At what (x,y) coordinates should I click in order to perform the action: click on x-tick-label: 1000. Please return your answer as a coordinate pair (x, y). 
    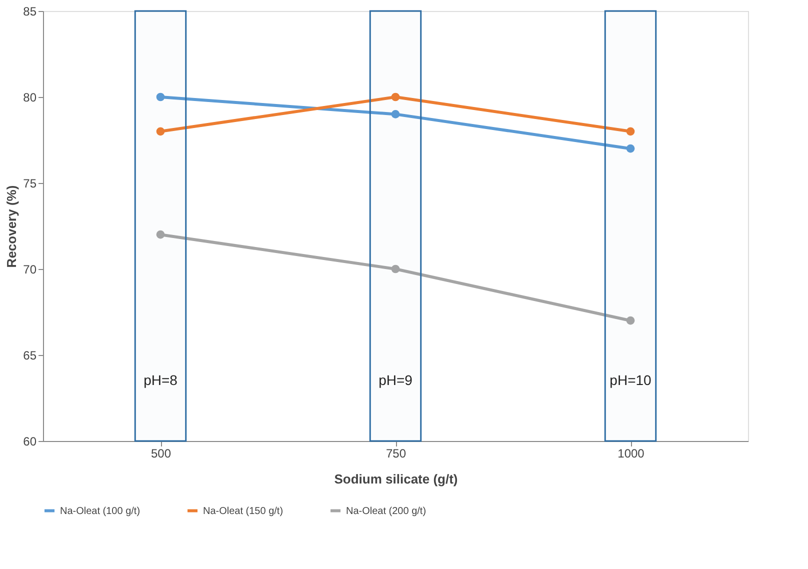
    Looking at the image, I should click on (631, 453).